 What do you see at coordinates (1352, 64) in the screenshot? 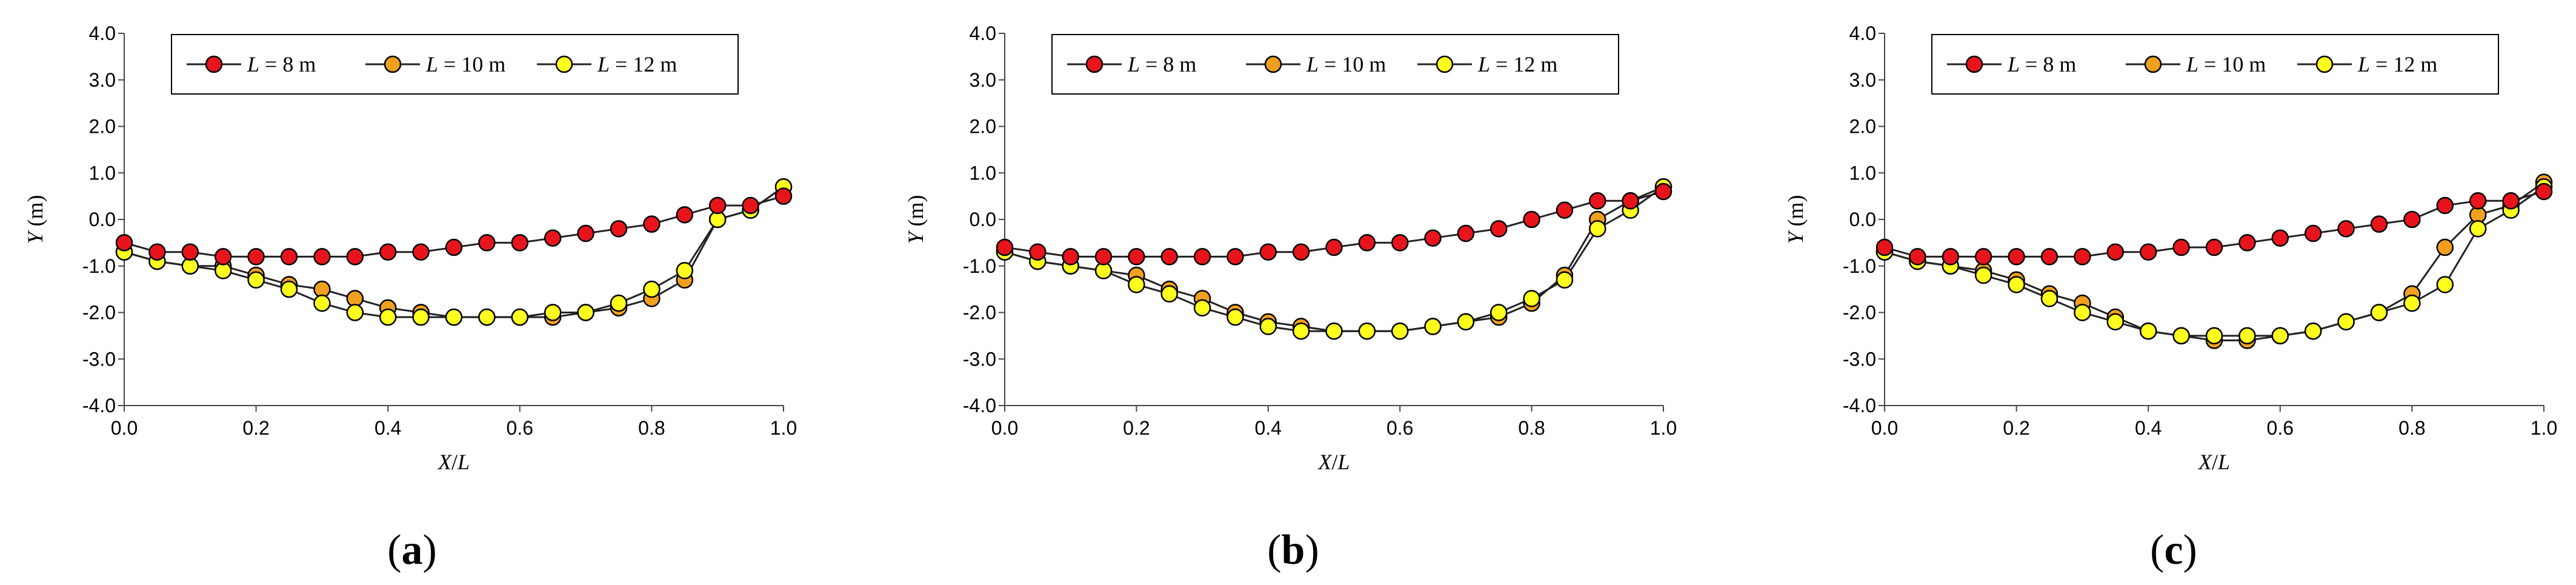
I see `legend-label-text: = 10 m` at bounding box center [1352, 64].